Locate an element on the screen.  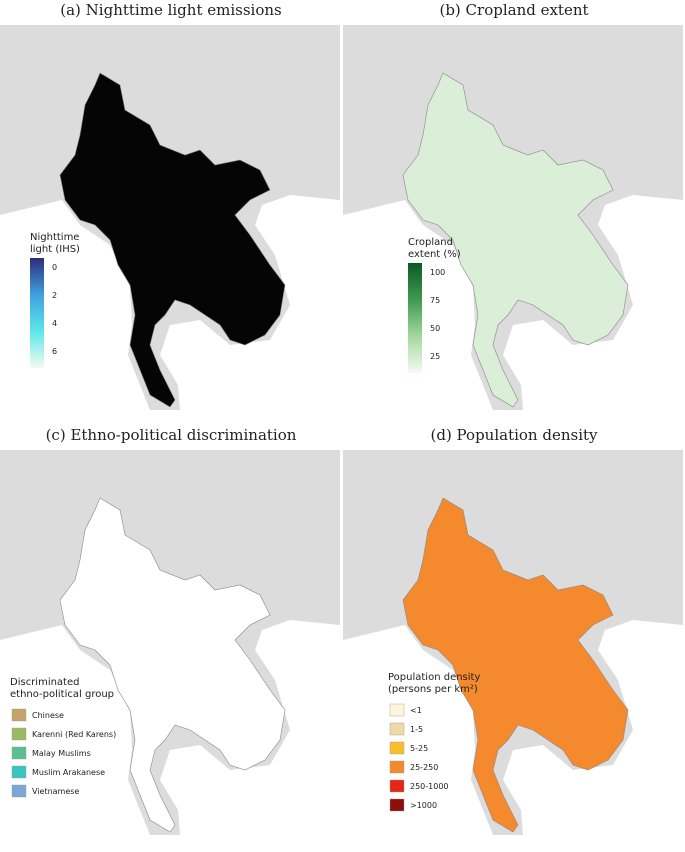
panel-title: (a) Nighttime light emissions is located at coordinates (170, 10).